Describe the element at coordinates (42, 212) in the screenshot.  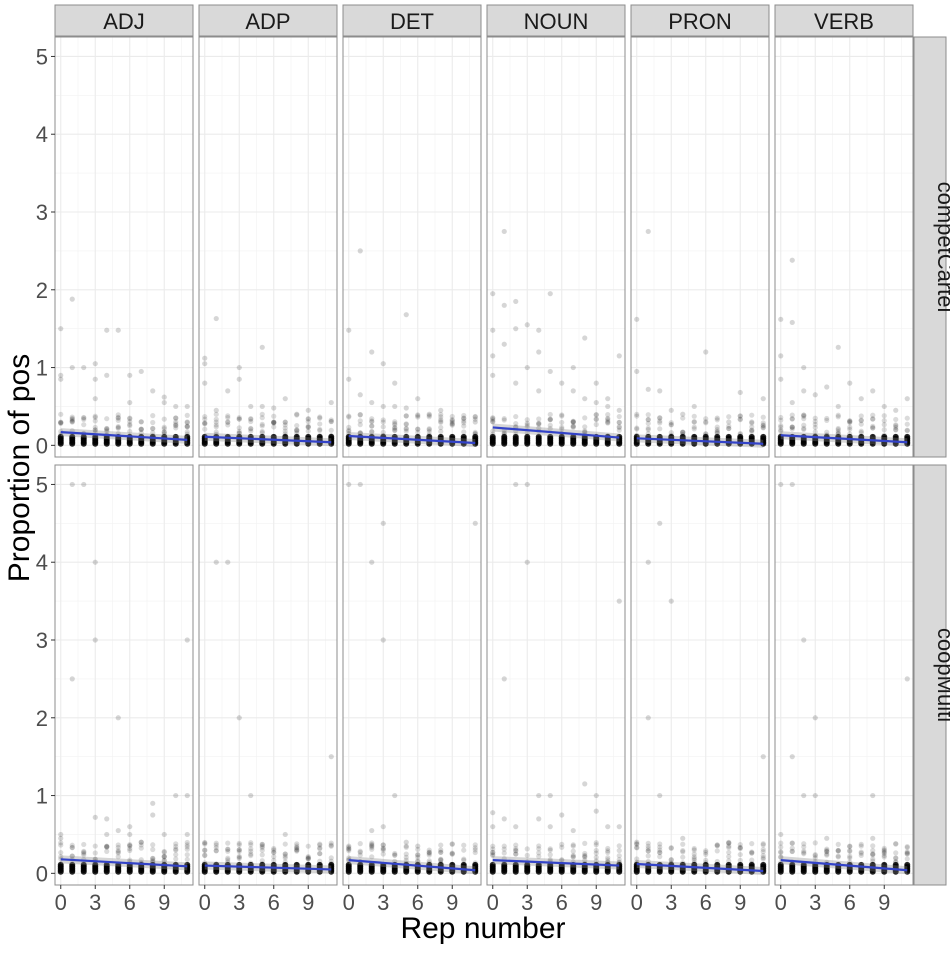
I see `y-tick-label: 3` at that location.